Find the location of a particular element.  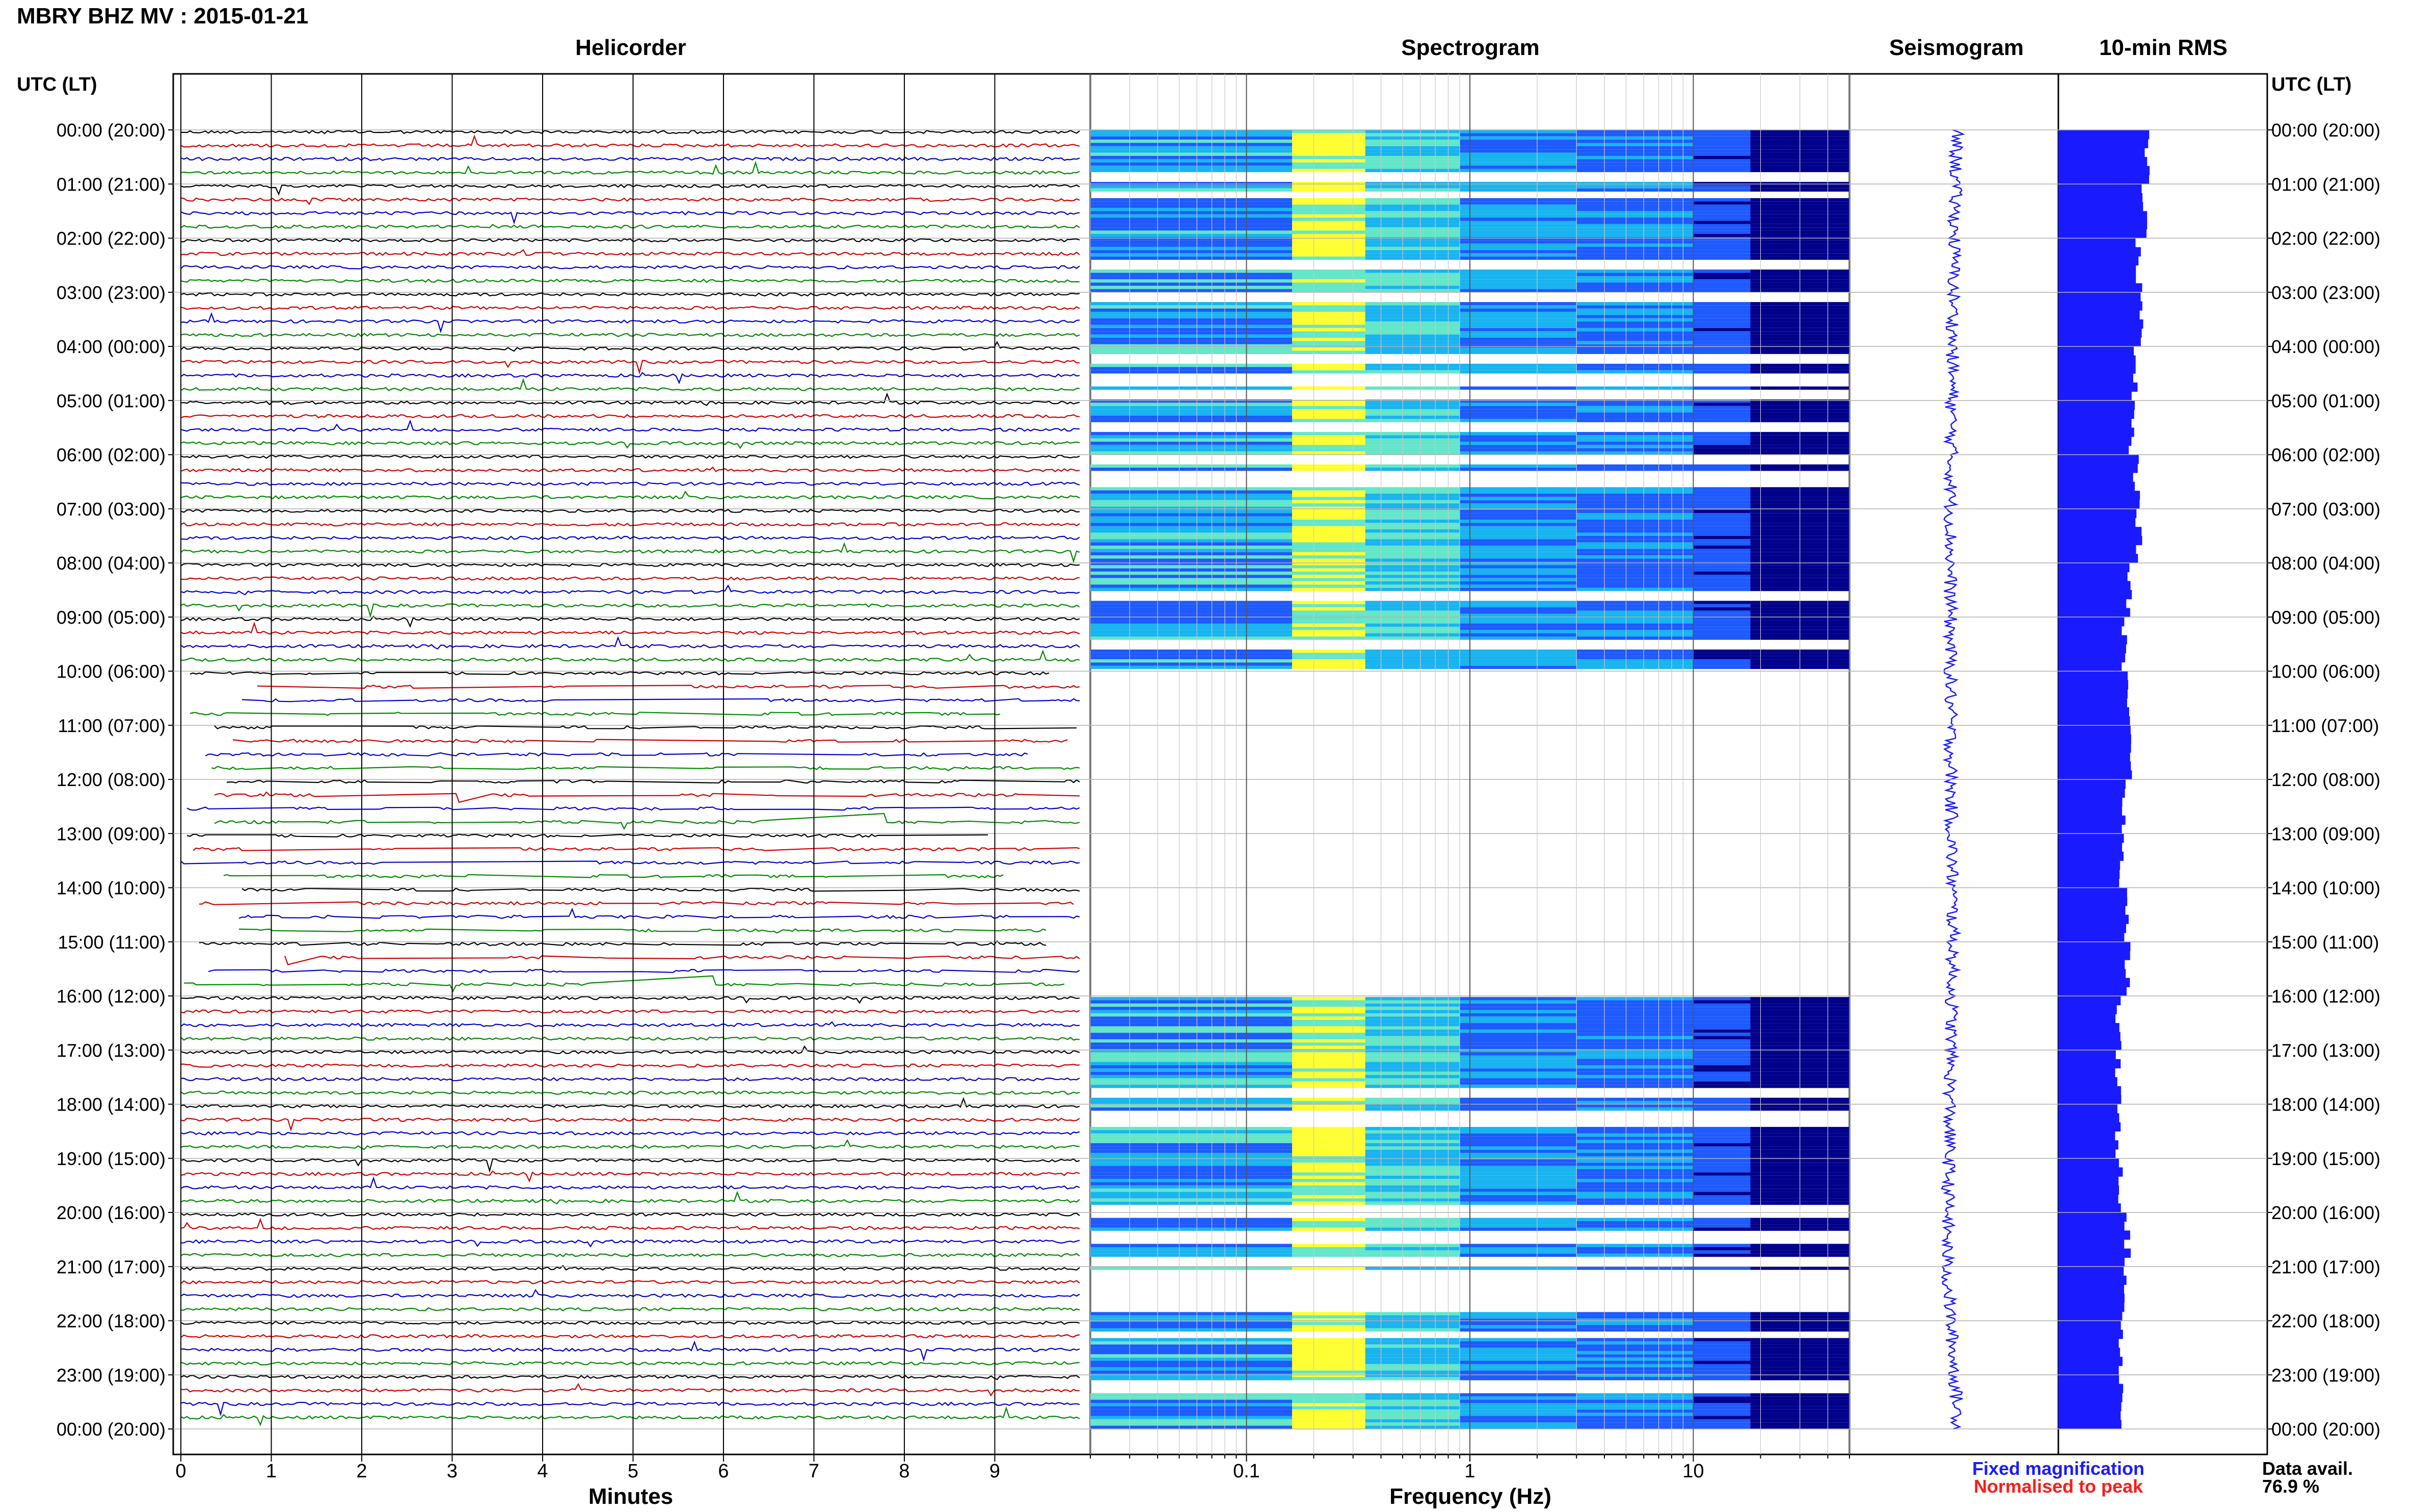

hour-label-right: 04:00 (00:00) is located at coordinates (2326, 347).